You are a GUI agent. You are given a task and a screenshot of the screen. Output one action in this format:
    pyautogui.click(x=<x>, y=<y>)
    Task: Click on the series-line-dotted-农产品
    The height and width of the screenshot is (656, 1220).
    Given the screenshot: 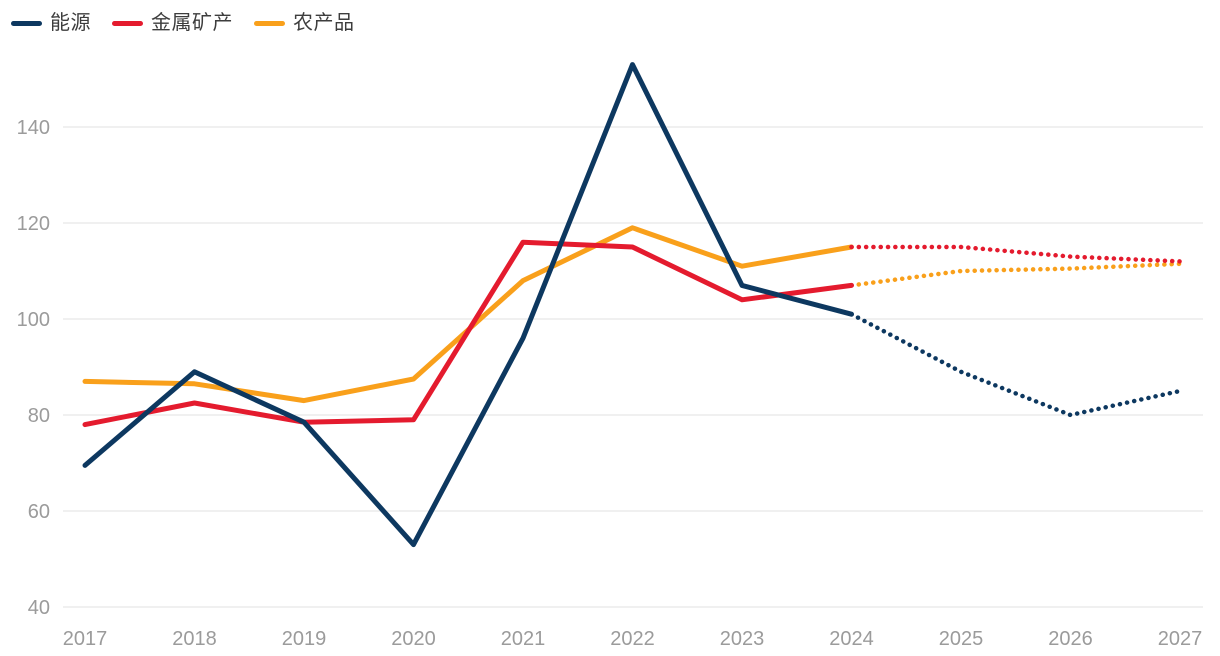 What is the action you would take?
    pyautogui.click(x=1016, y=274)
    